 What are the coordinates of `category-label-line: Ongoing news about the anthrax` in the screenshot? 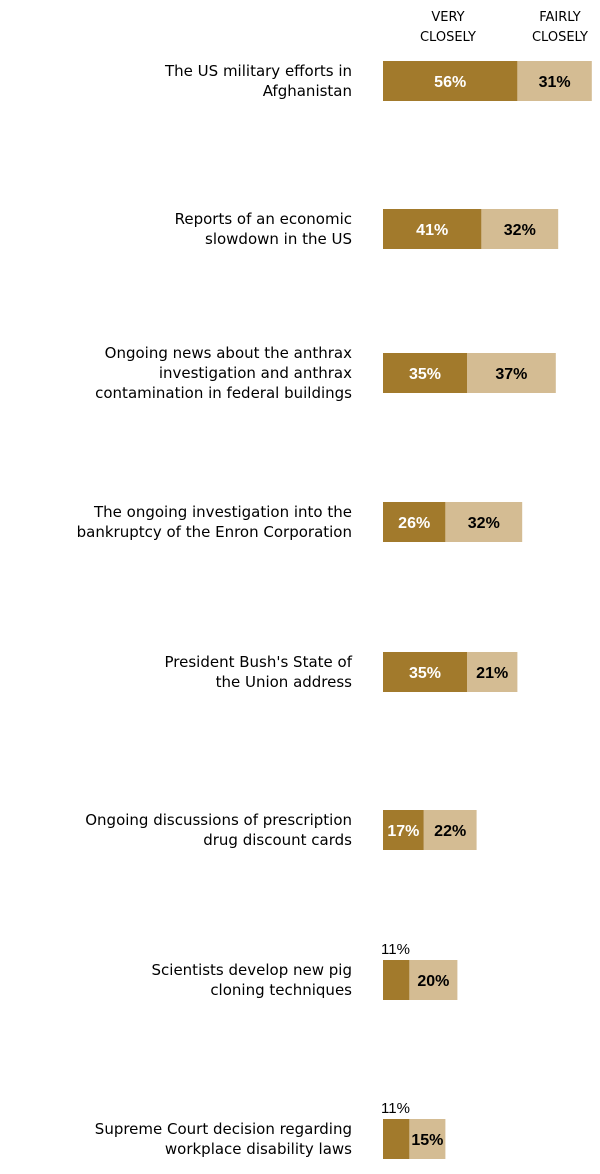 It's located at (228, 353).